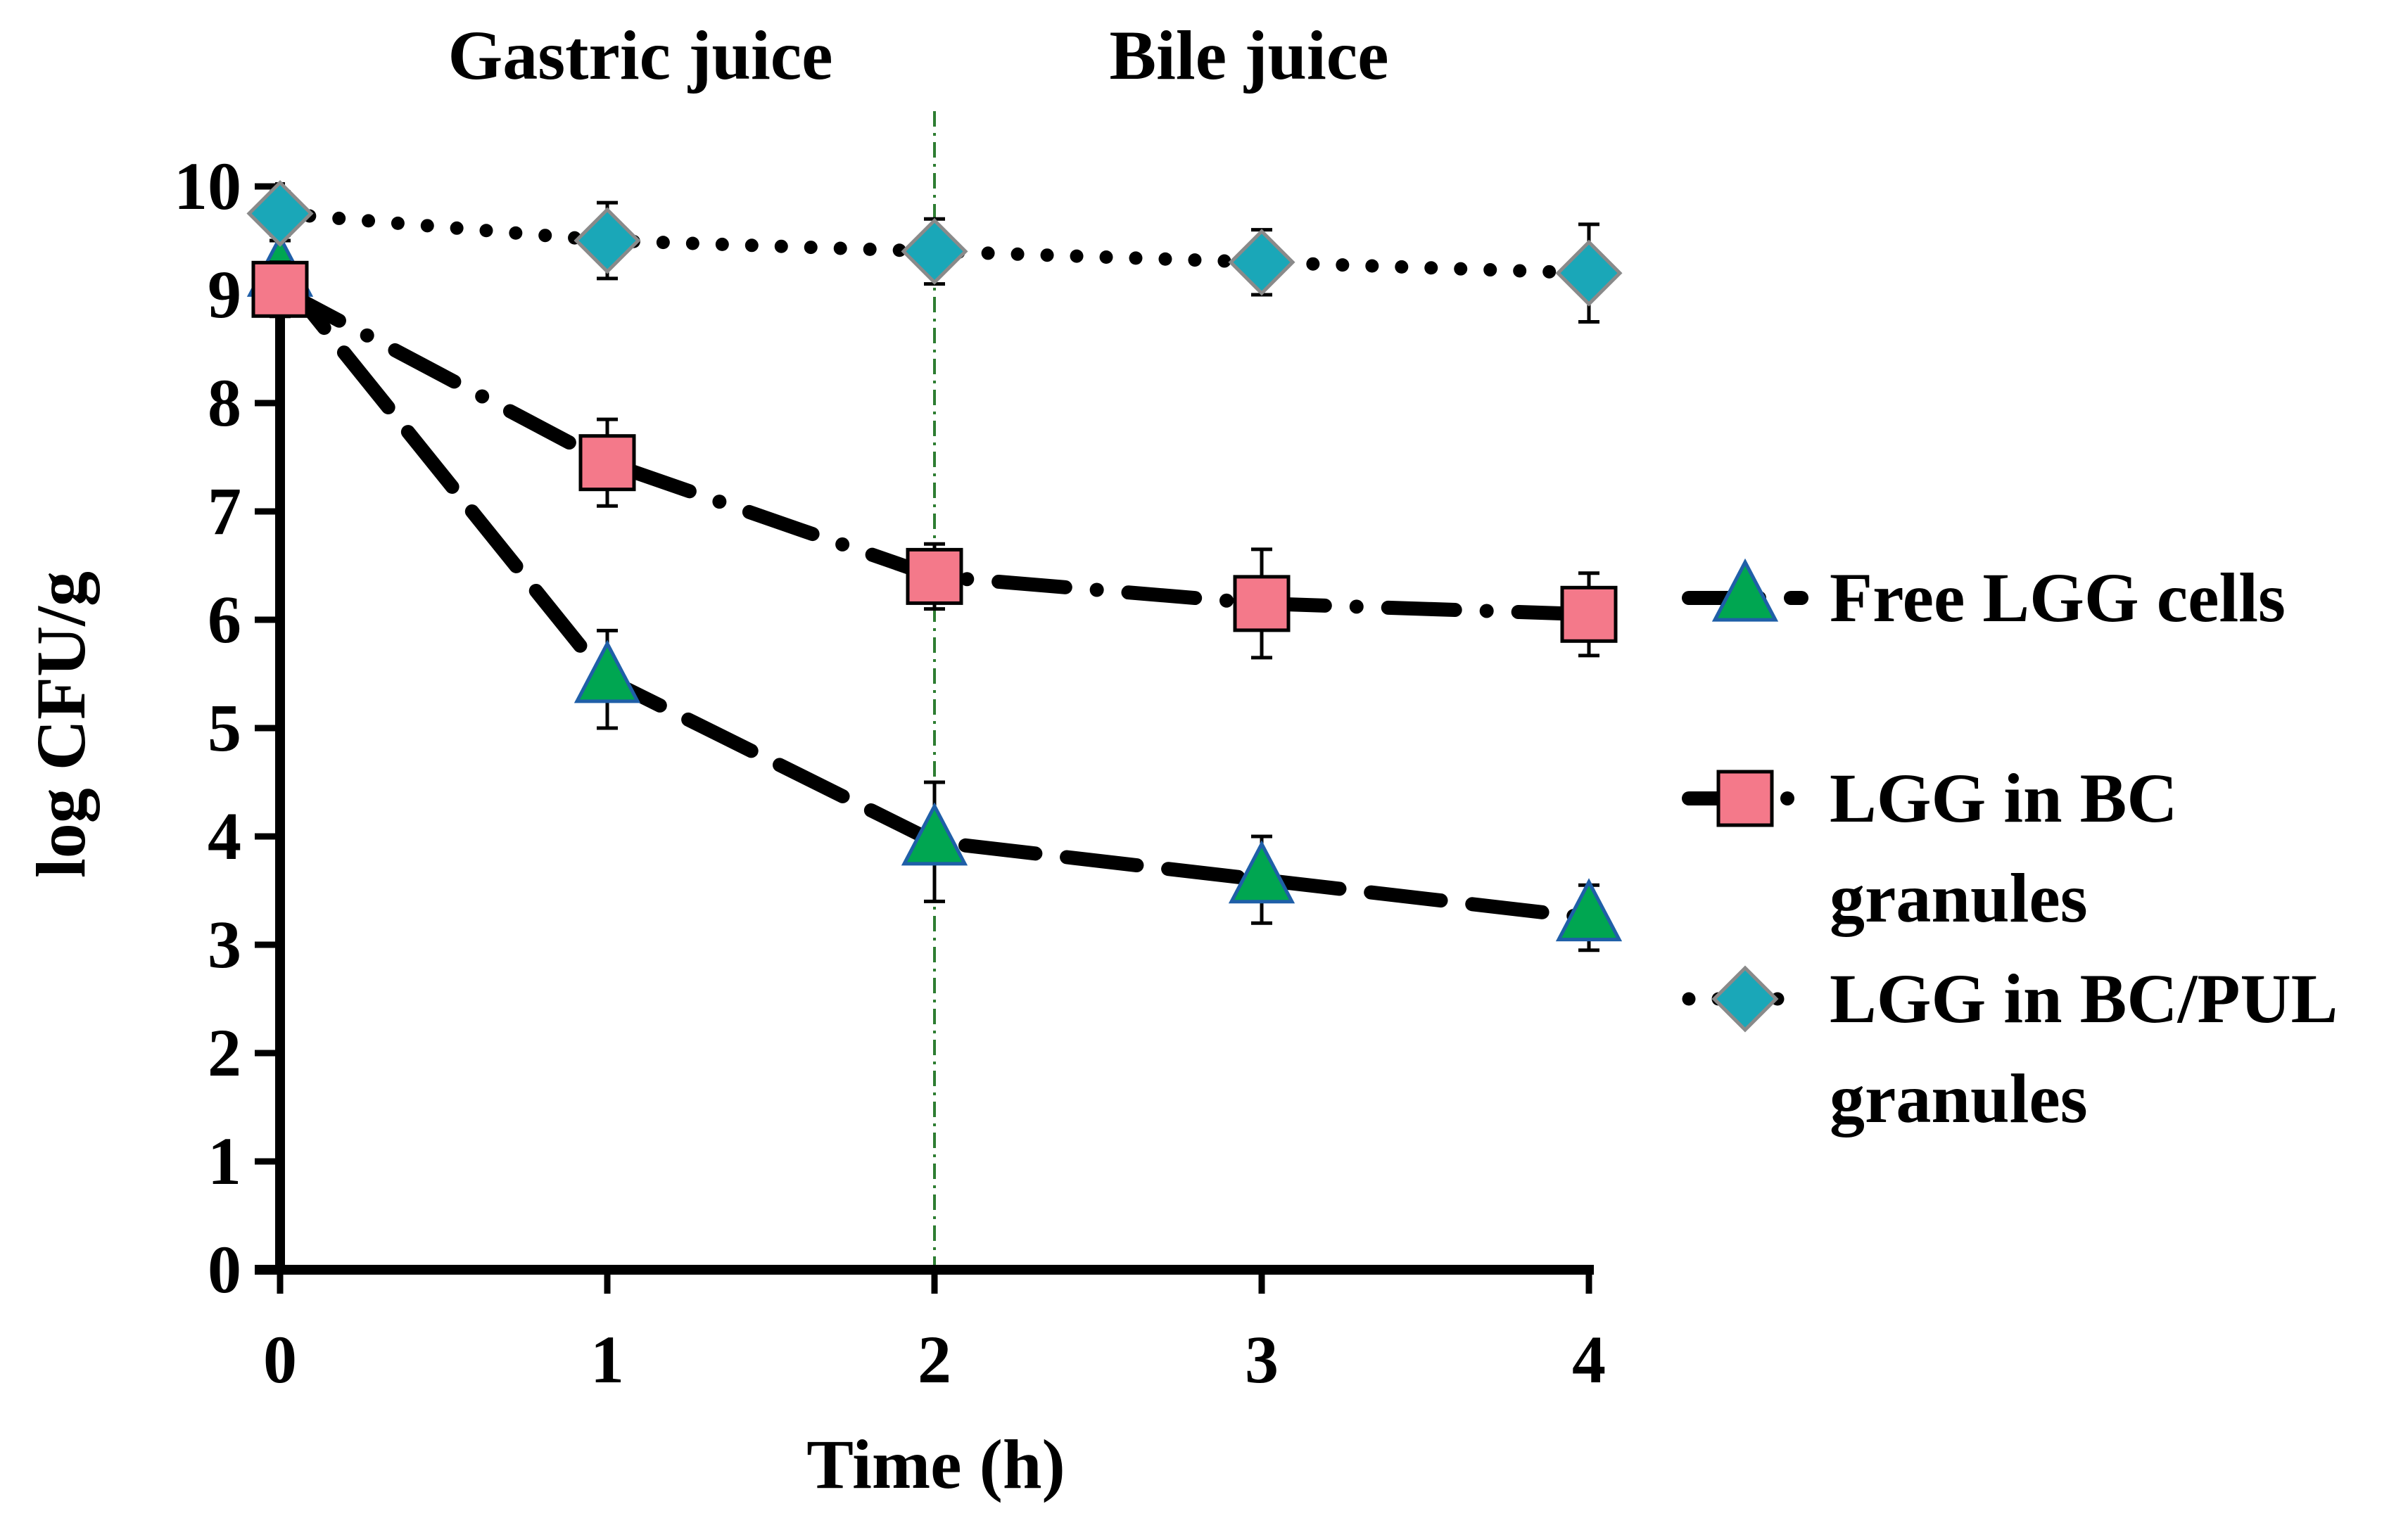 This screenshot has width=2408, height=1523. I want to click on y-tick-label: 1, so click(224, 1161).